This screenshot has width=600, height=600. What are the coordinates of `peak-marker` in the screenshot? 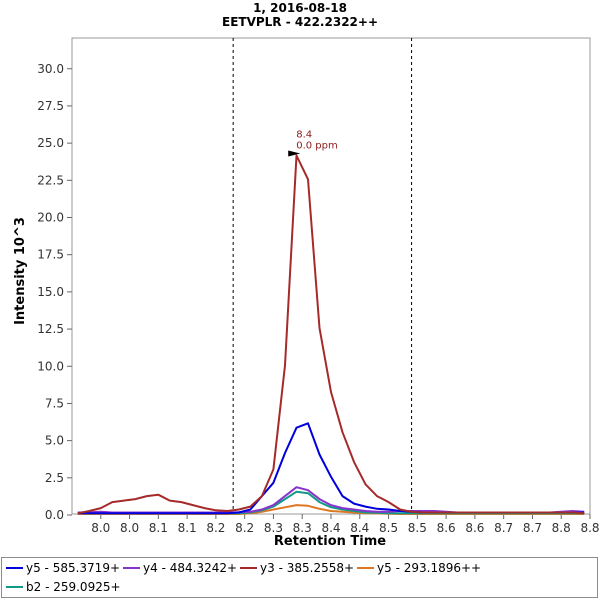 It's located at (294, 153).